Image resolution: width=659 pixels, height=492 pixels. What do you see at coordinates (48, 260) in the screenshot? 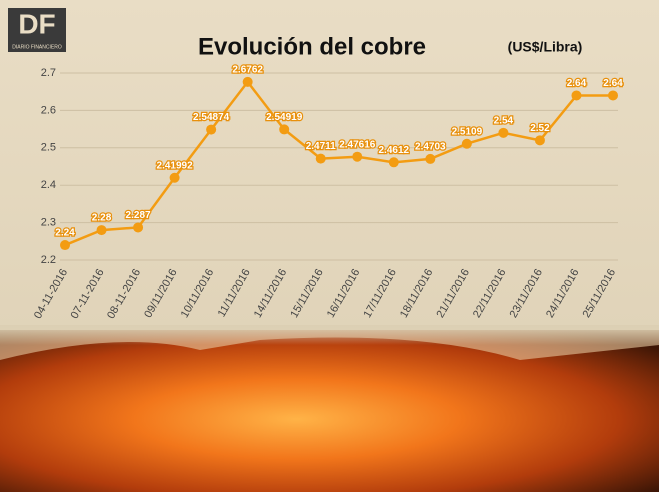
I see `y-tick-label: 2.2` at bounding box center [48, 260].